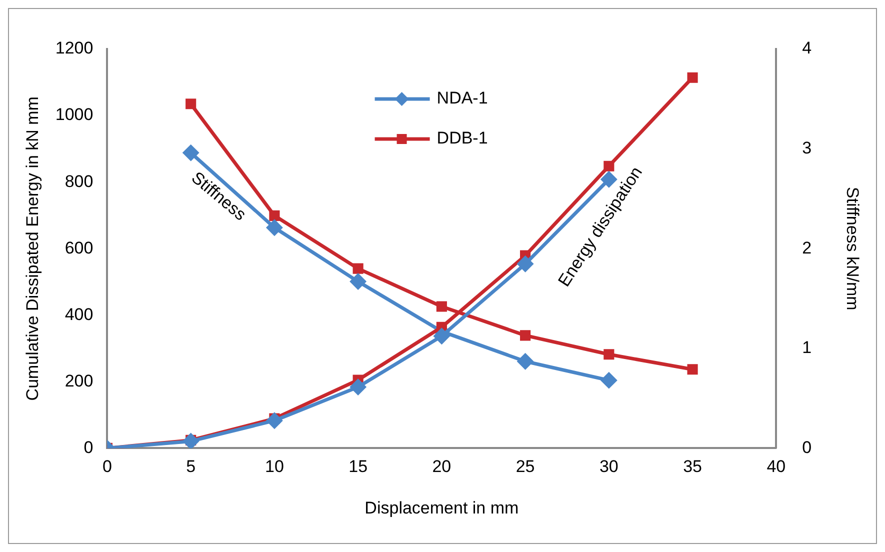 The width and height of the screenshot is (885, 552). What do you see at coordinates (32, 248) in the screenshot?
I see `y-axis-title: Cumulative Dissipated Energy in kN mm` at bounding box center [32, 248].